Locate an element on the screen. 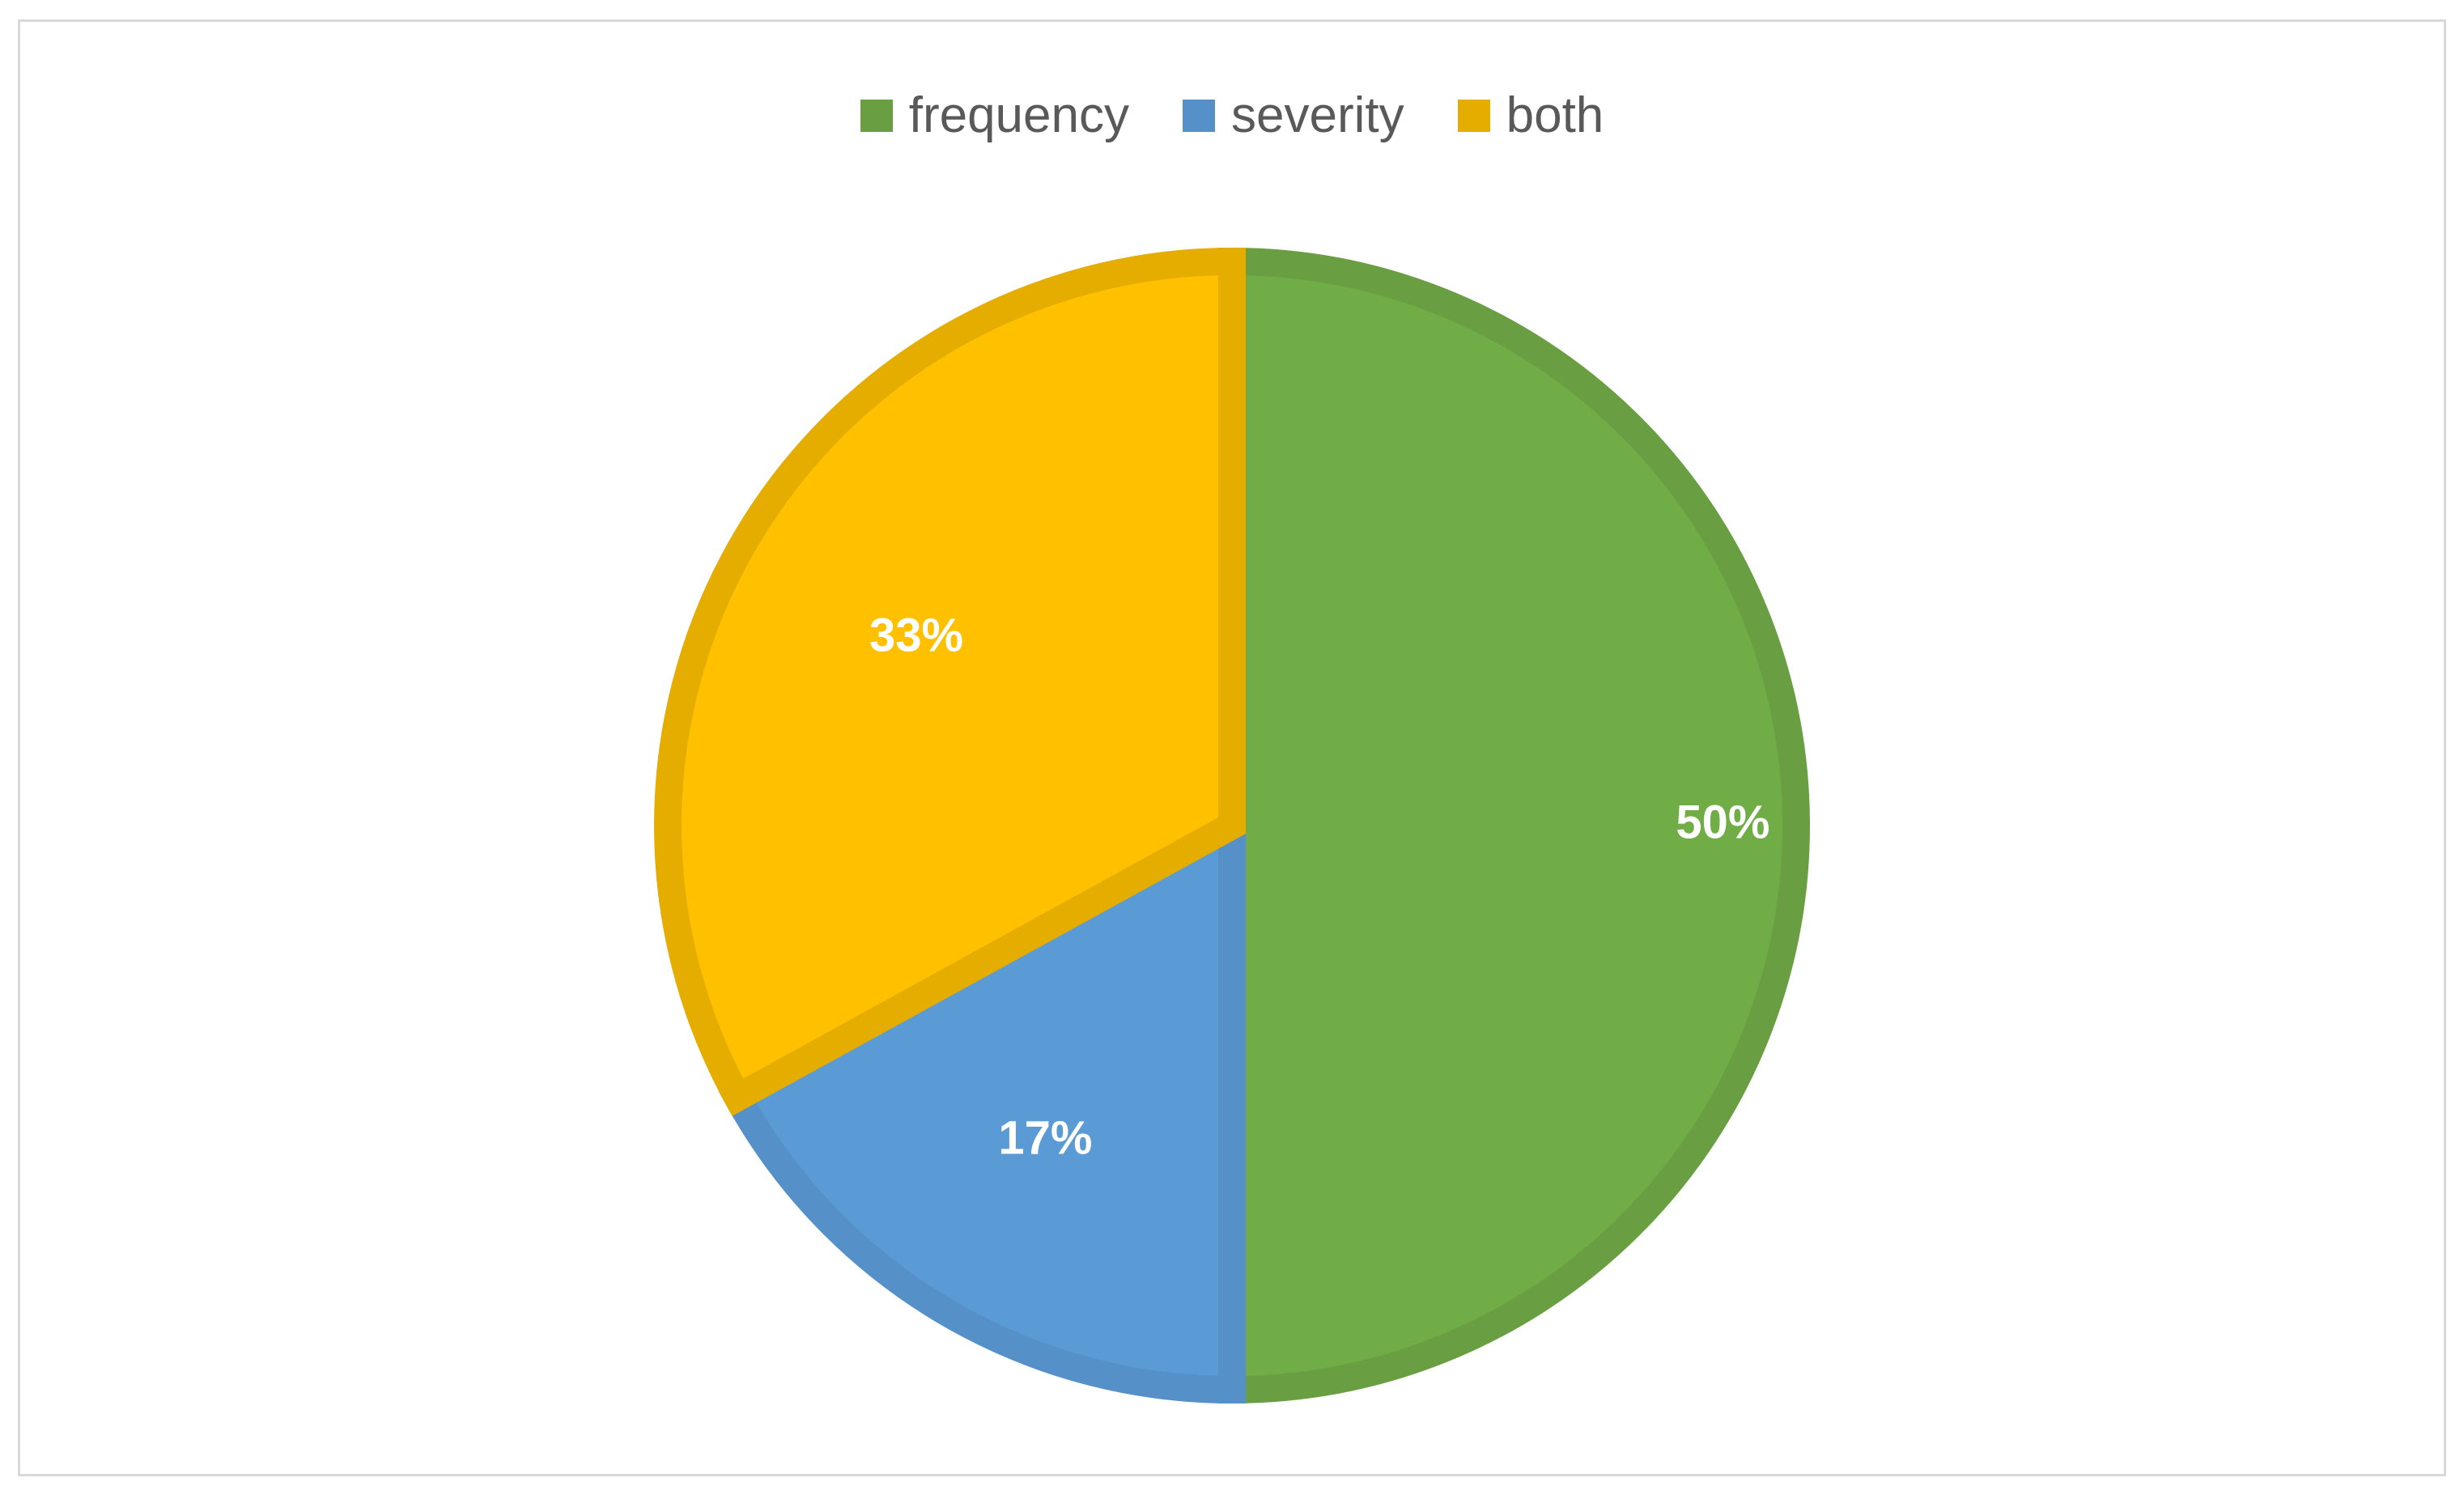 The height and width of the screenshot is (1499, 2464). legend-entry-frequency: frequency is located at coordinates (994, 116).